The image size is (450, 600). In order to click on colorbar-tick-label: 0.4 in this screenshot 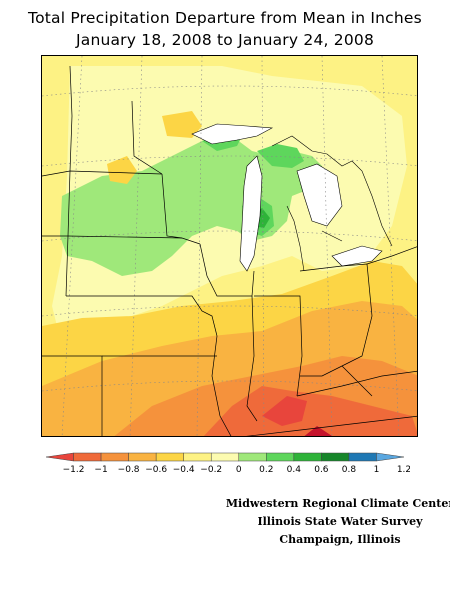, I will do `click(294, 470)`.